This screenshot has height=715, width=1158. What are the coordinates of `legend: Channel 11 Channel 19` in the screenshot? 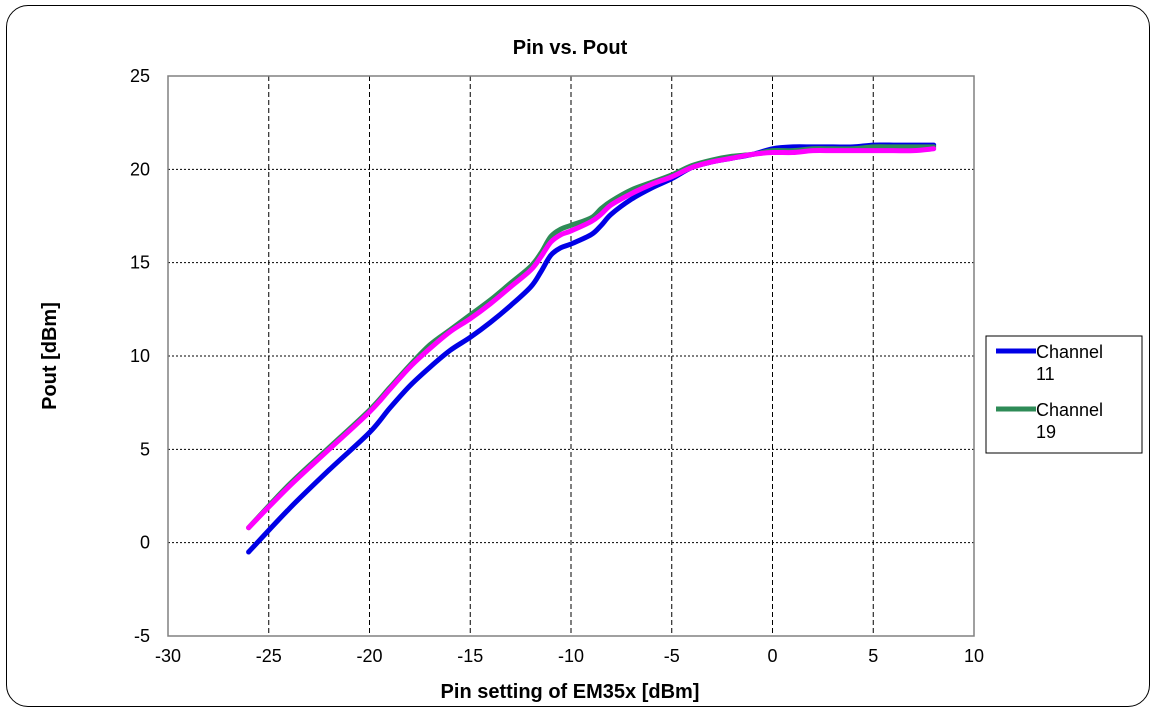 It's located at (1064, 394).